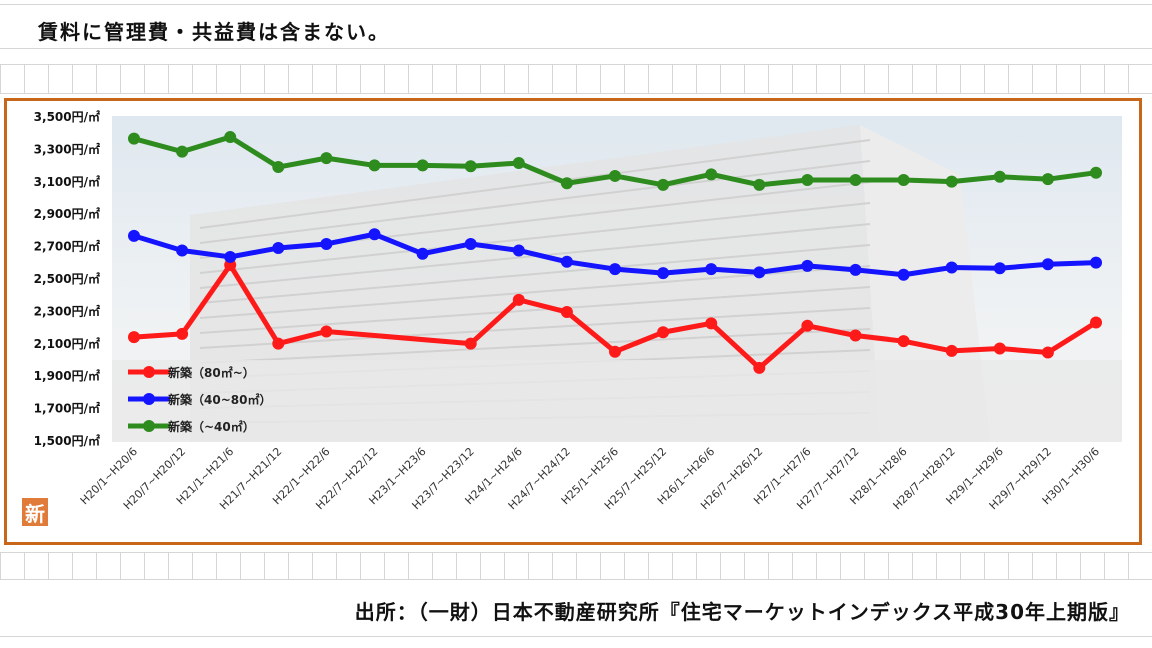 The height and width of the screenshot is (648, 1152). What do you see at coordinates (67, 343) in the screenshot?
I see `y-tick-label: 2,100円/㎡` at bounding box center [67, 343].